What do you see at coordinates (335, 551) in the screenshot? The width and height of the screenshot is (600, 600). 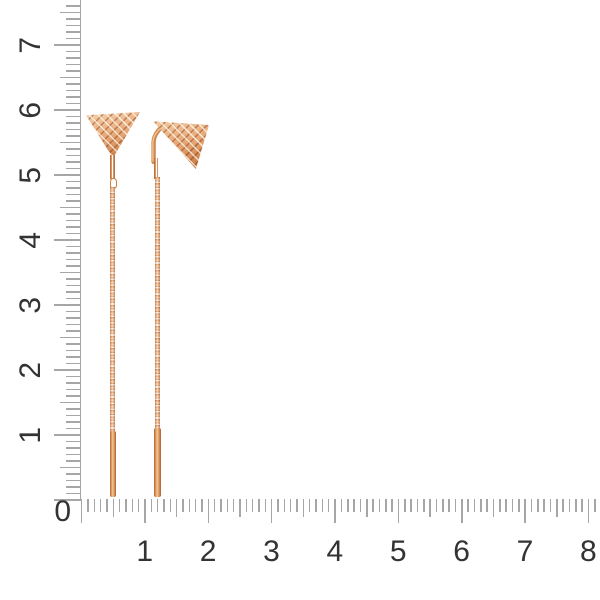 I see `horizontal-ruler-label: 4` at bounding box center [335, 551].